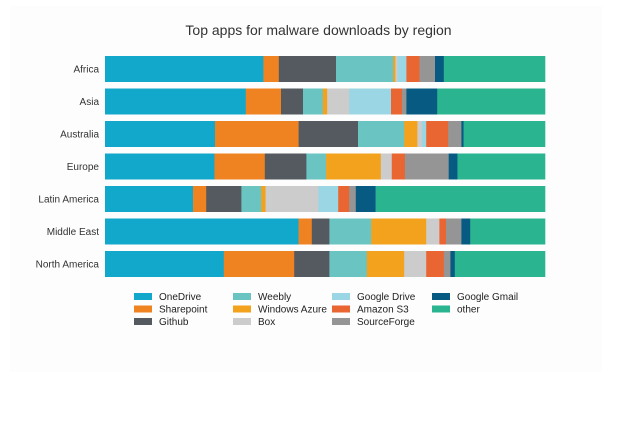 This screenshot has width=637, height=421. What do you see at coordinates (313, 101) in the screenshot?
I see `bar-segment-asia-weebly` at bounding box center [313, 101].